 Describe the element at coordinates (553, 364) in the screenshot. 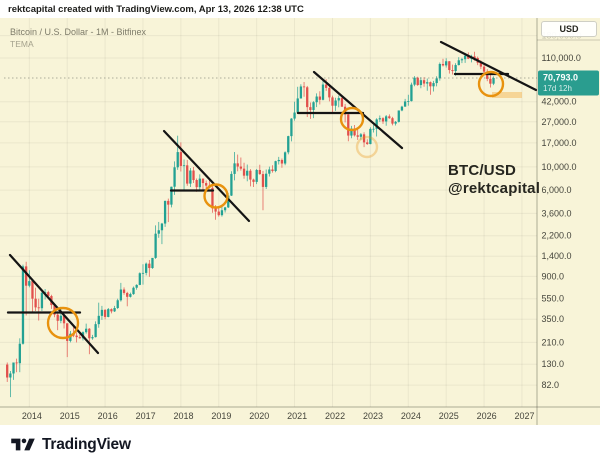

I see `price-tick-label: 130.0` at that location.